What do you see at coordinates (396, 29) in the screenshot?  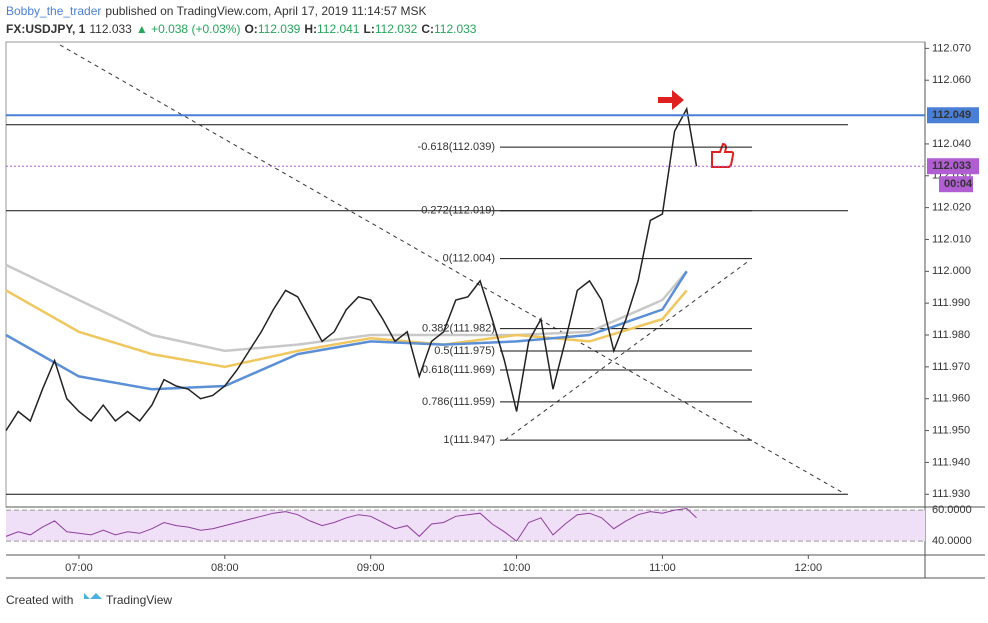 I see `ohlc-value: 112.032` at bounding box center [396, 29].